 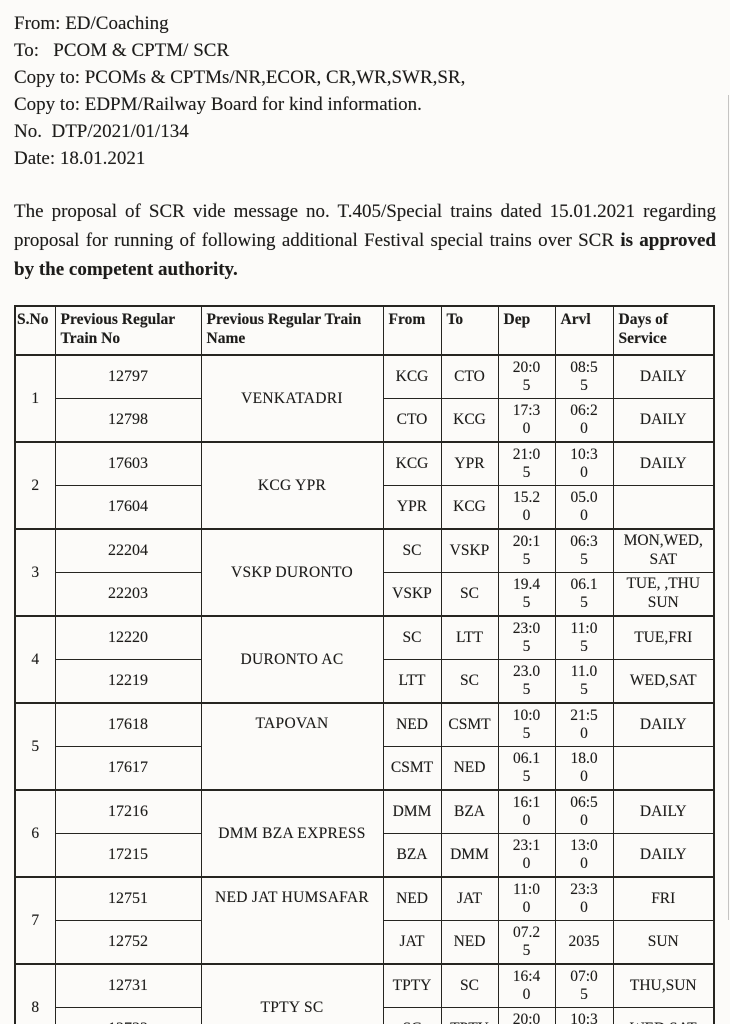 I want to click on from-cell: BZA, so click(x=412, y=855).